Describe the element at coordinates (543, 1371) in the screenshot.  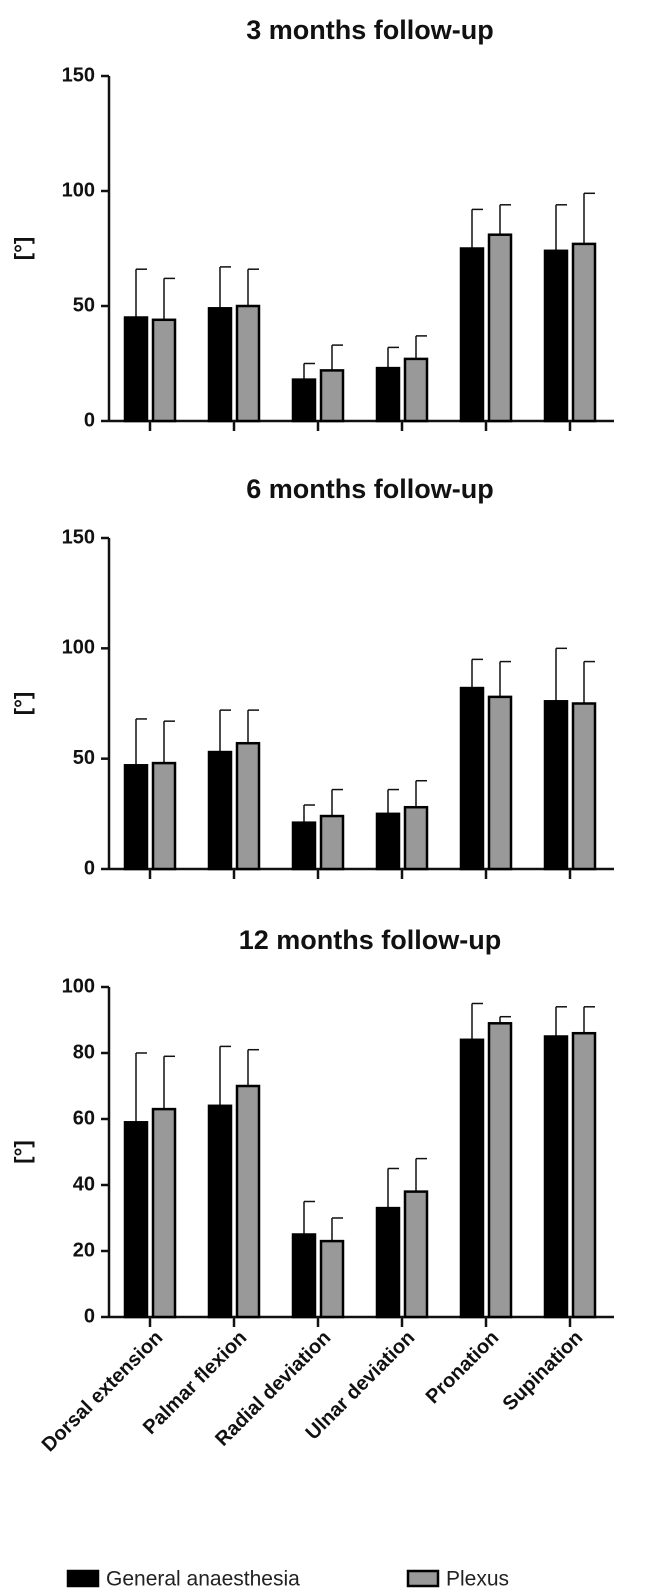
I see `x-tick-label: Supination` at that location.